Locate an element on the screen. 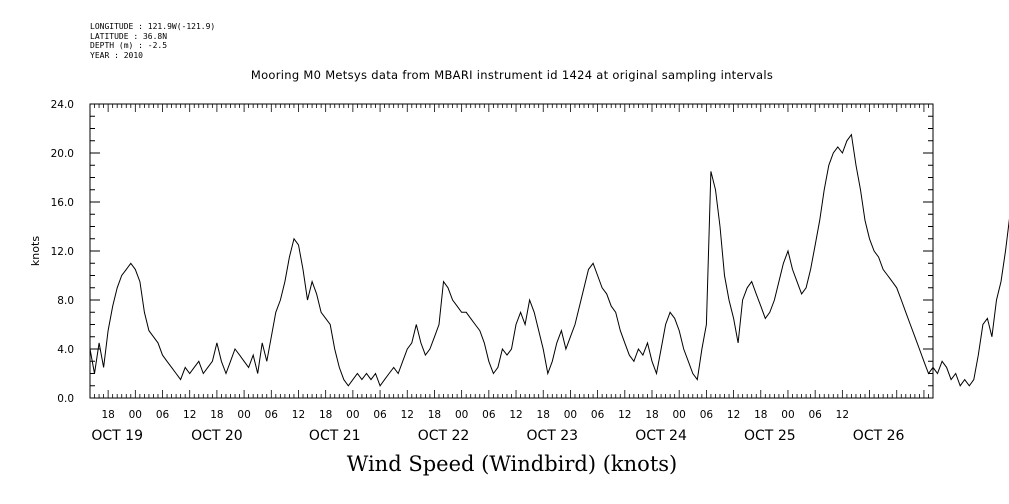 This screenshot has height=504, width=1009. x-day-label: OCT 21 is located at coordinates (335, 436).